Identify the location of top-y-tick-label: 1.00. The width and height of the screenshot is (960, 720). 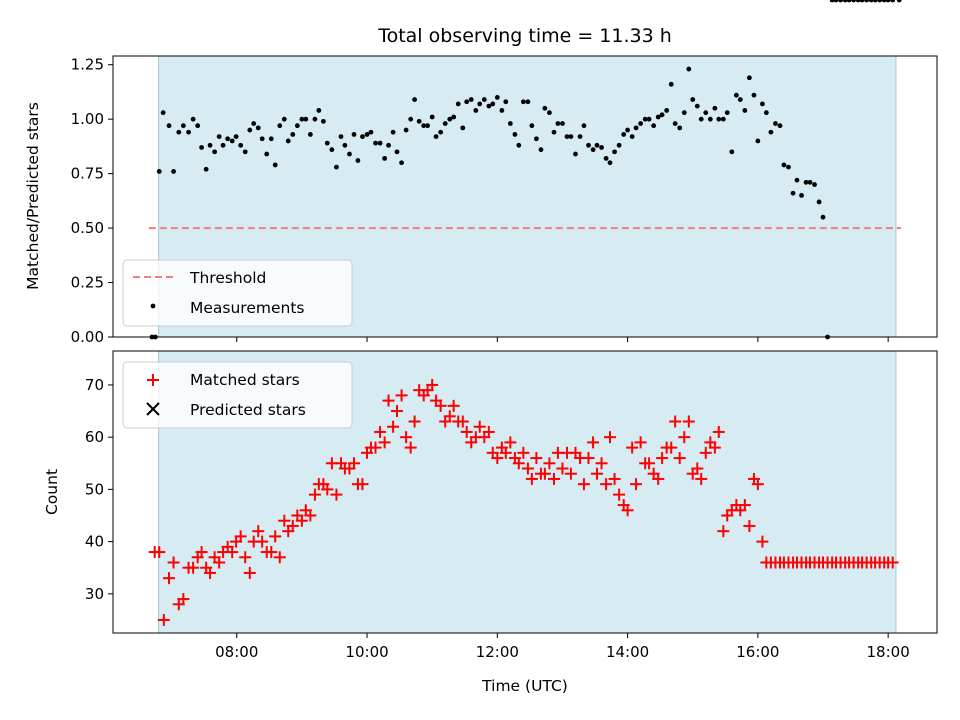
(87, 119).